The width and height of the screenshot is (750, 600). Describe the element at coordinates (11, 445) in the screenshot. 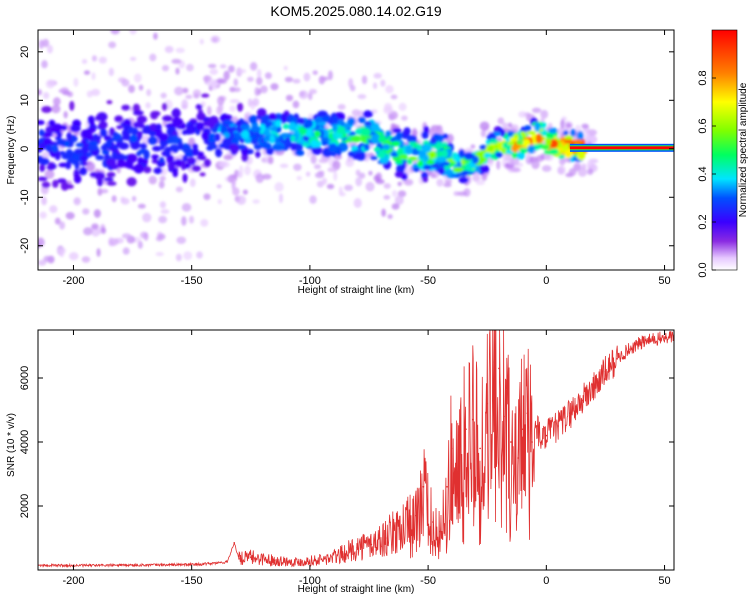

I see `snr-y-label: SNR (10 * v/v)` at that location.